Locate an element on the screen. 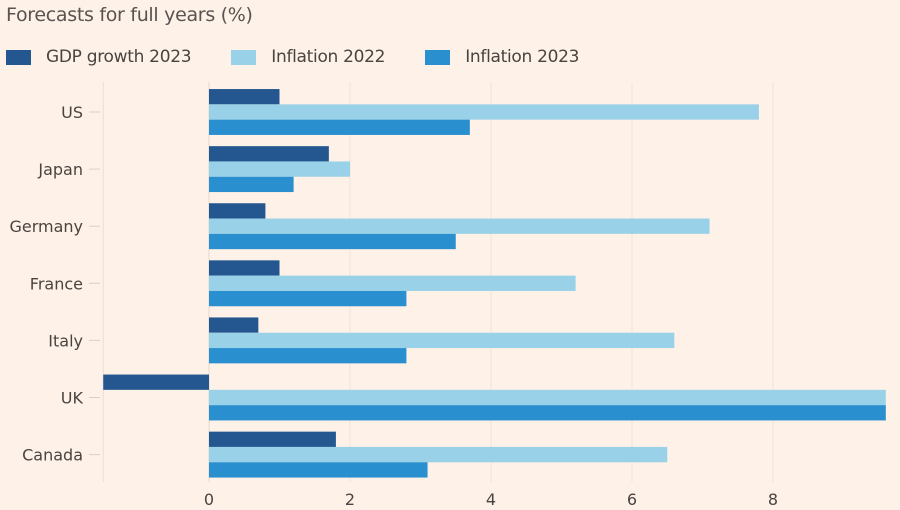  bar-germany-inflation-2022 is located at coordinates (459, 226).